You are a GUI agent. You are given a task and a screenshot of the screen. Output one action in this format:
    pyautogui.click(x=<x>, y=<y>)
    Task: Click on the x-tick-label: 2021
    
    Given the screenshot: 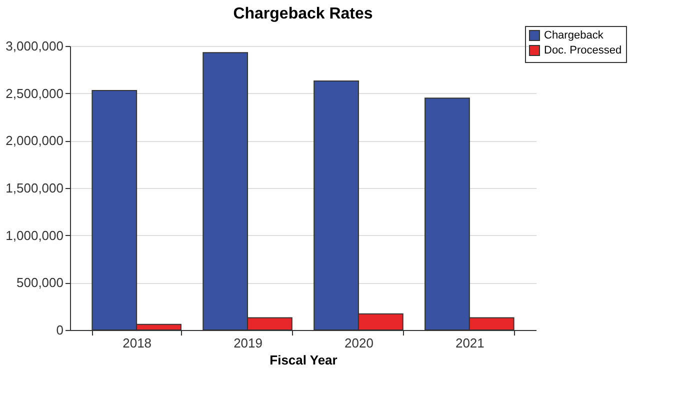 What is the action you would take?
    pyautogui.click(x=469, y=343)
    